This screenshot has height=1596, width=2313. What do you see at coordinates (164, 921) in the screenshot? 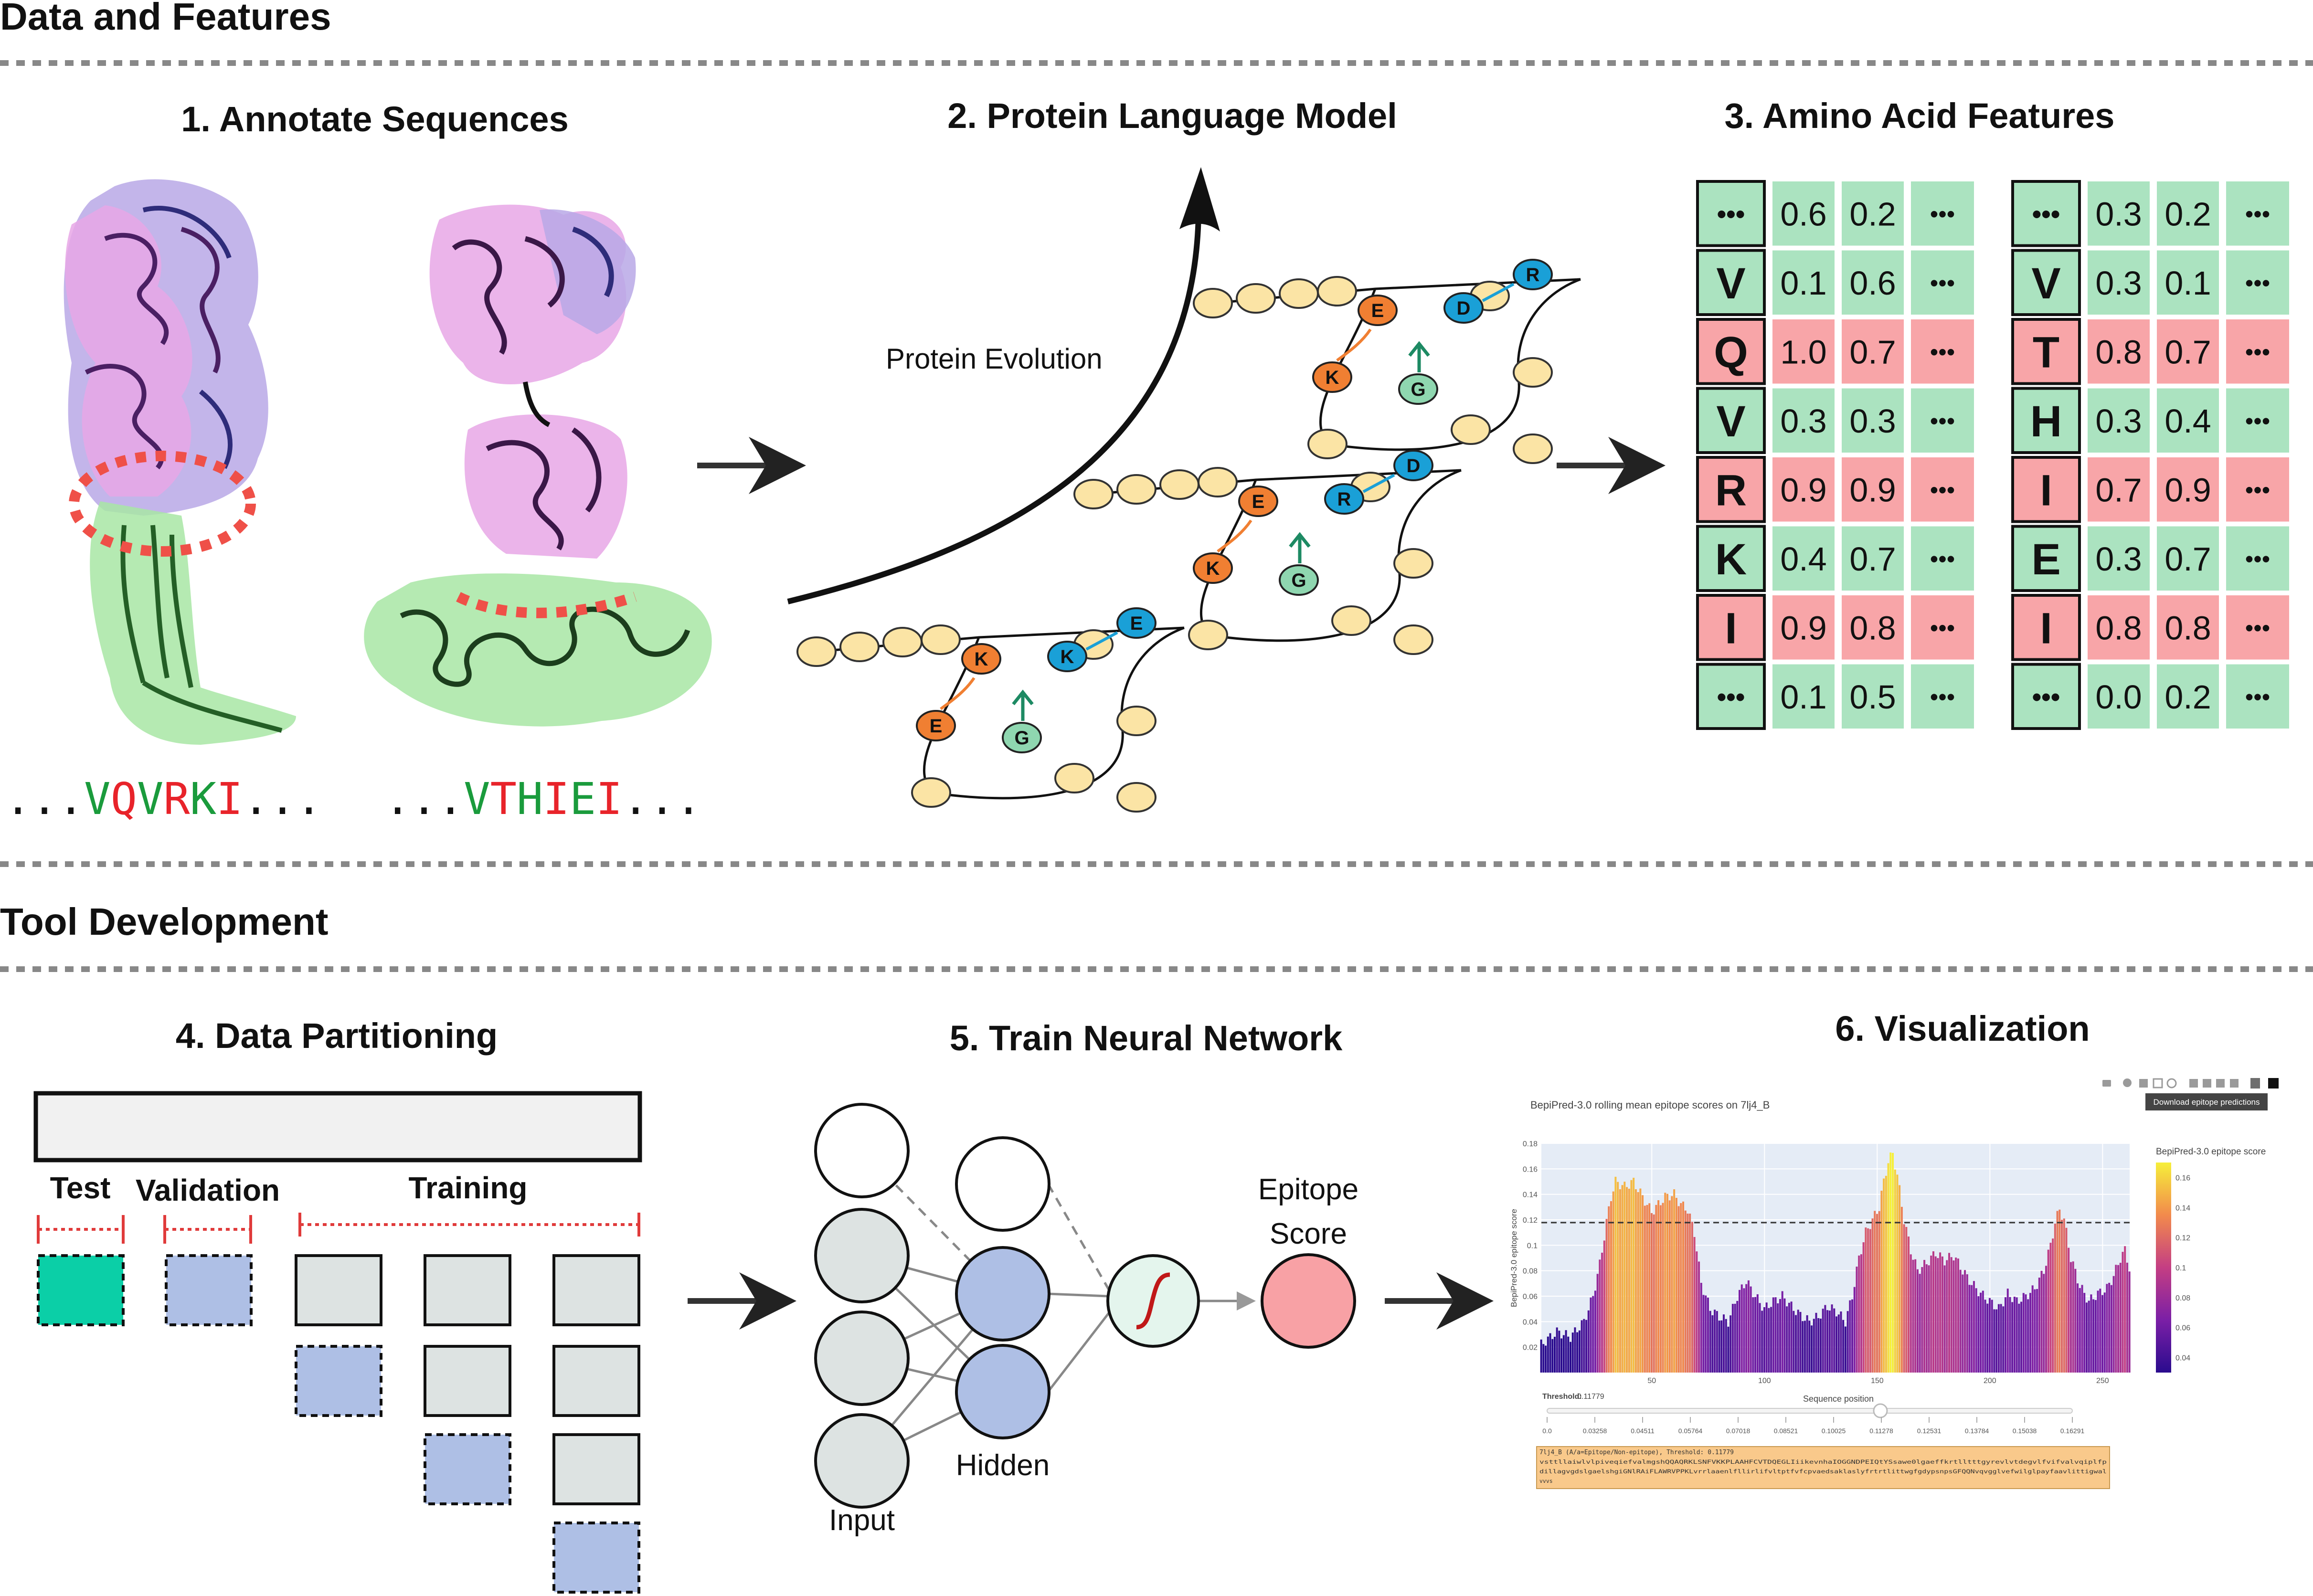
I see `section-title-tool-development: Tool Development` at bounding box center [164, 921].